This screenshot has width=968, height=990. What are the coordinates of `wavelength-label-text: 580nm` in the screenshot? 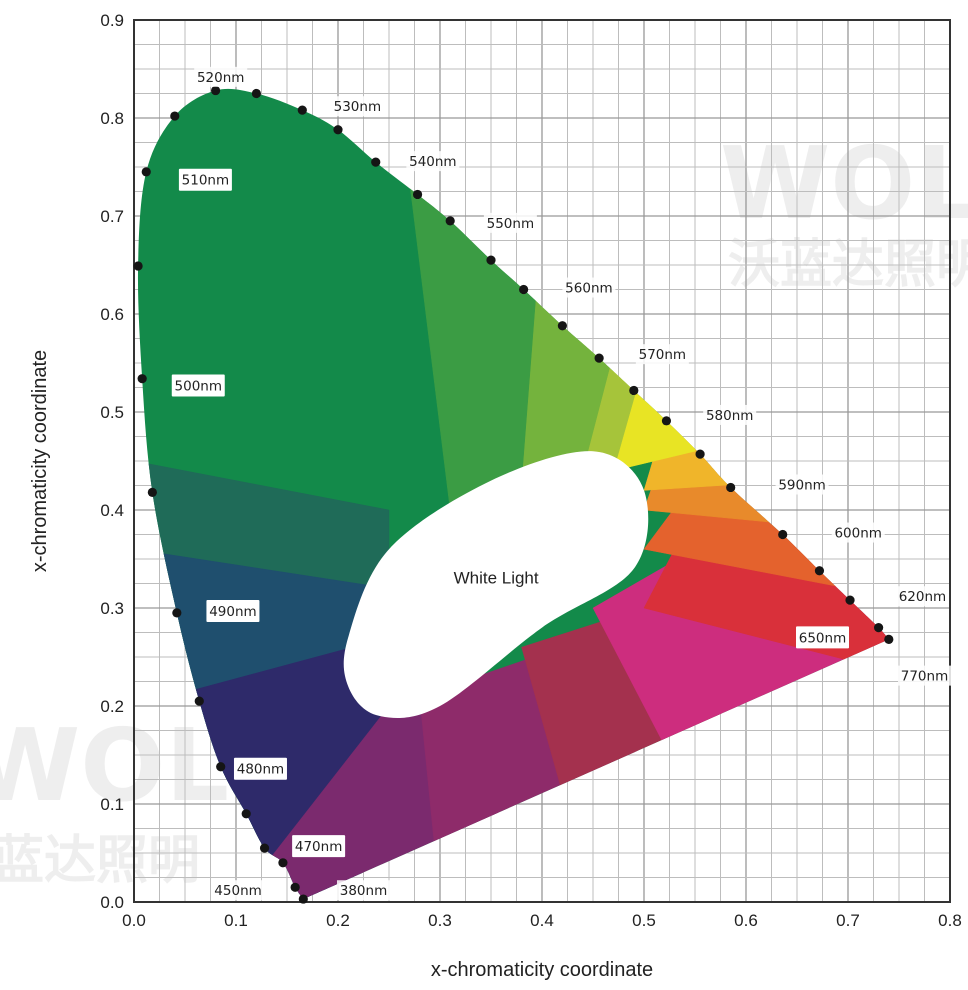 It's located at (729, 416).